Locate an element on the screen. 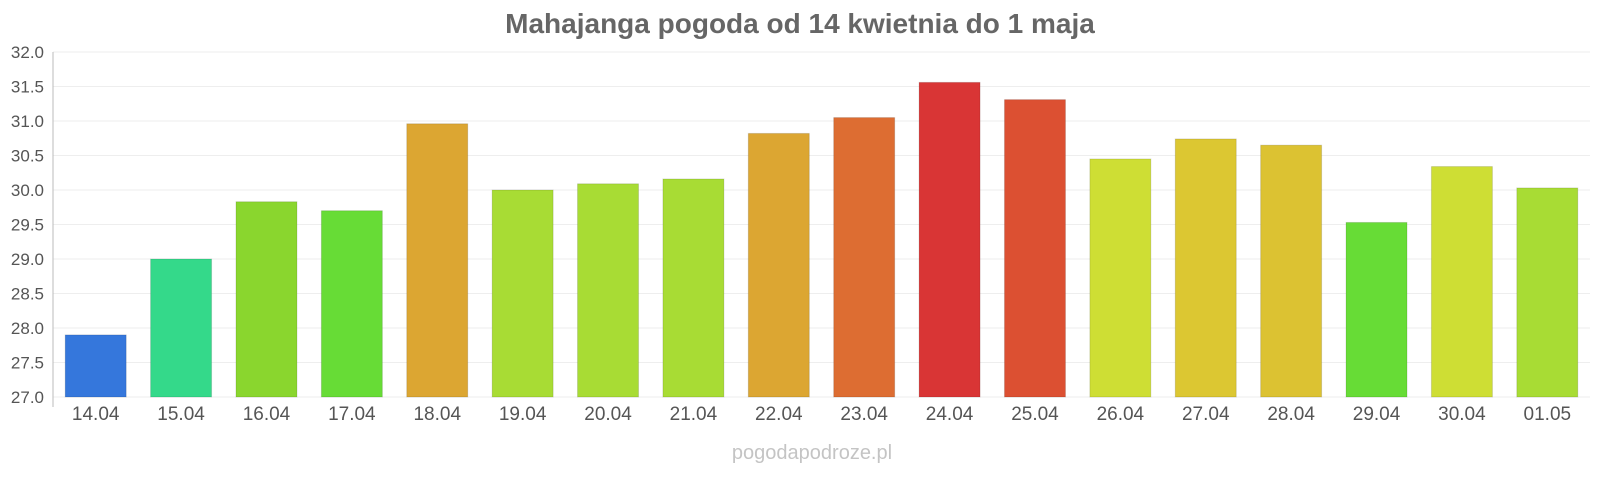 The image size is (1600, 480). bar-01.05 is located at coordinates (1547, 292).